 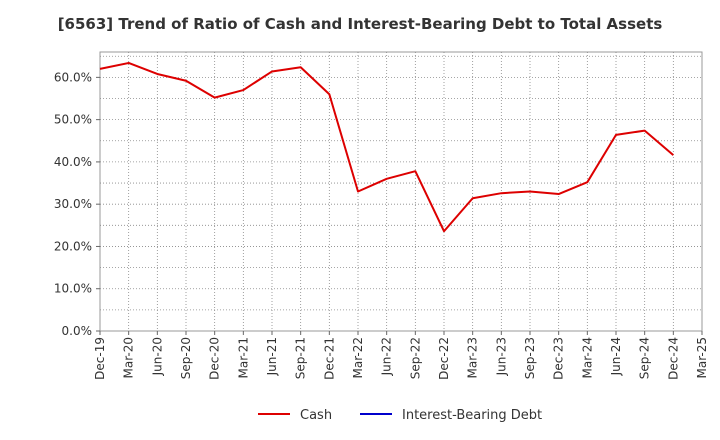 I want to click on x-tick-label: Sep-21, so click(x=301, y=358).